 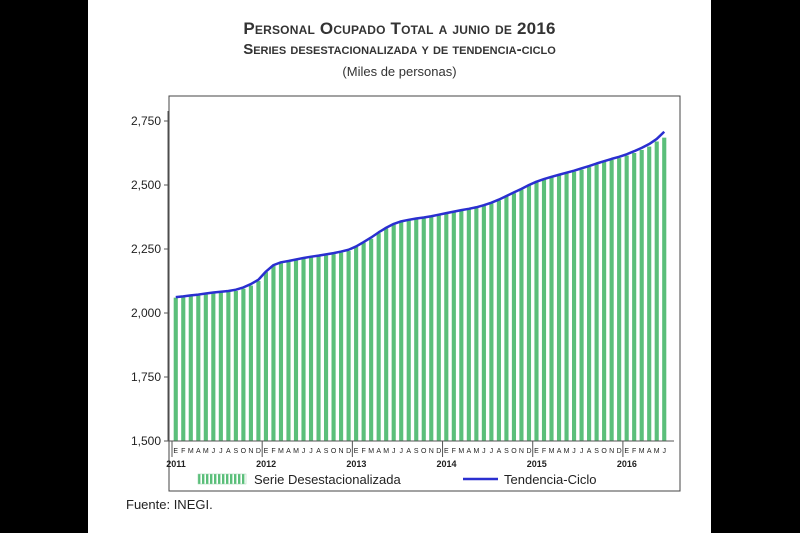 I want to click on chart-title: Personal Ocupado Total a junio de 2016, so click(x=399, y=28).